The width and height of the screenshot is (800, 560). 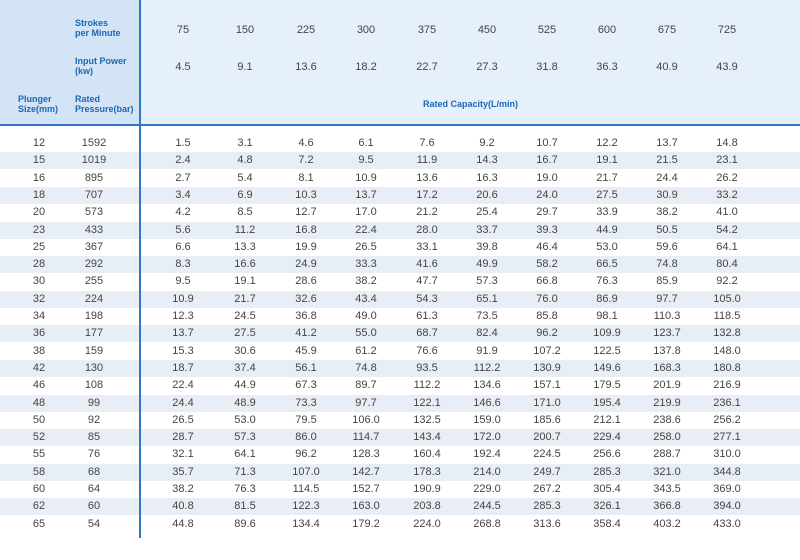 I want to click on capacity-cell: 132.8, so click(x=727, y=333).